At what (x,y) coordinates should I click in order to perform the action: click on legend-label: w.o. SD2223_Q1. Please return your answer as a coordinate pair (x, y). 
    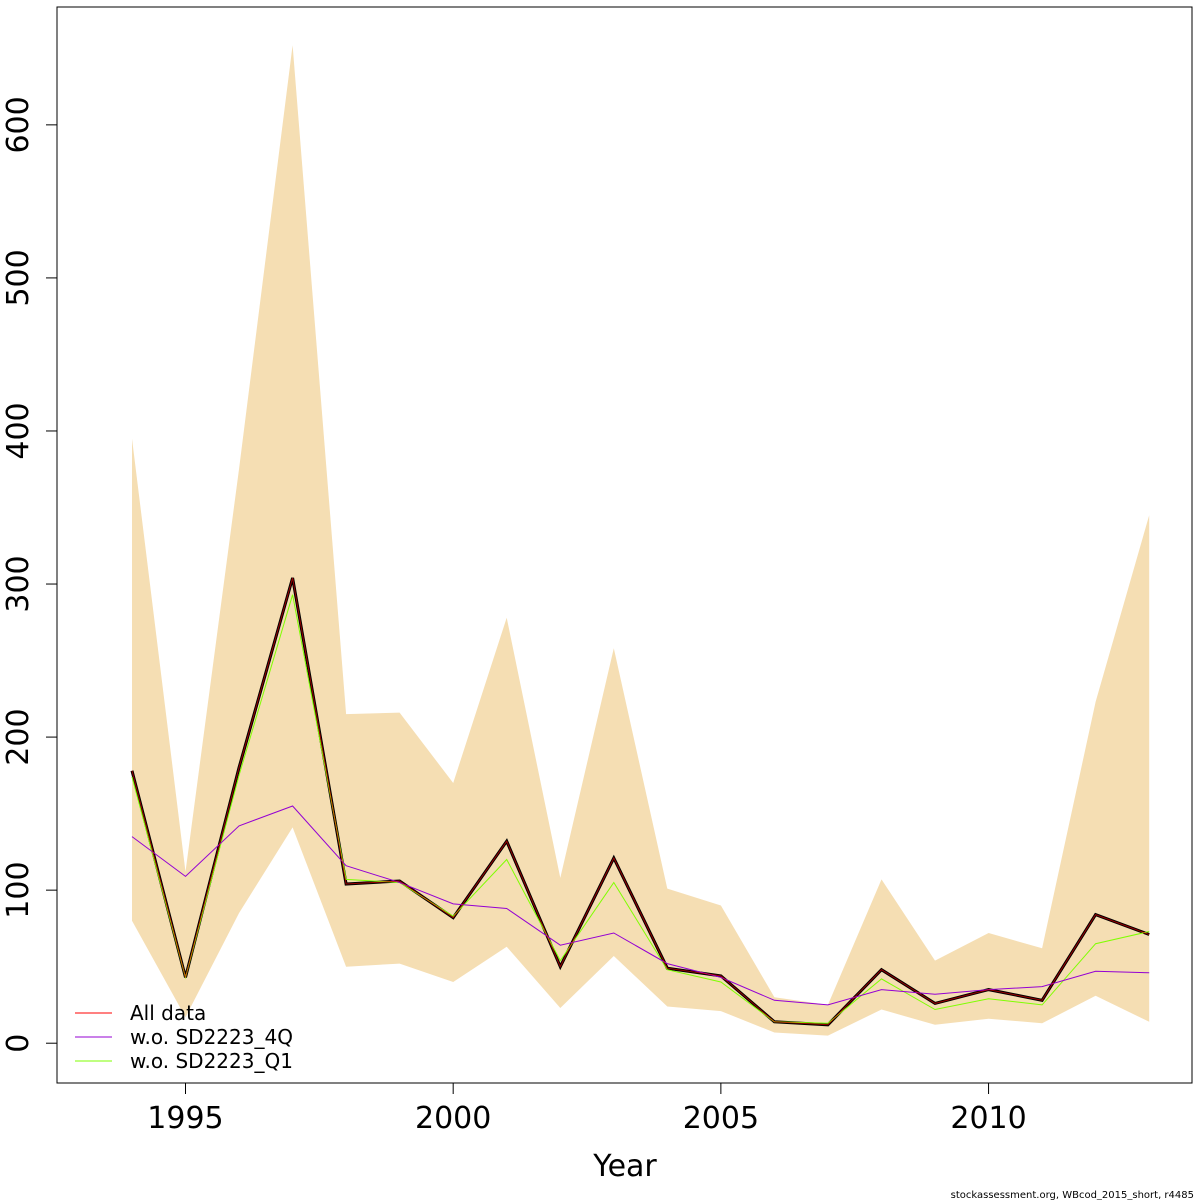
    Looking at the image, I should click on (211, 1061).